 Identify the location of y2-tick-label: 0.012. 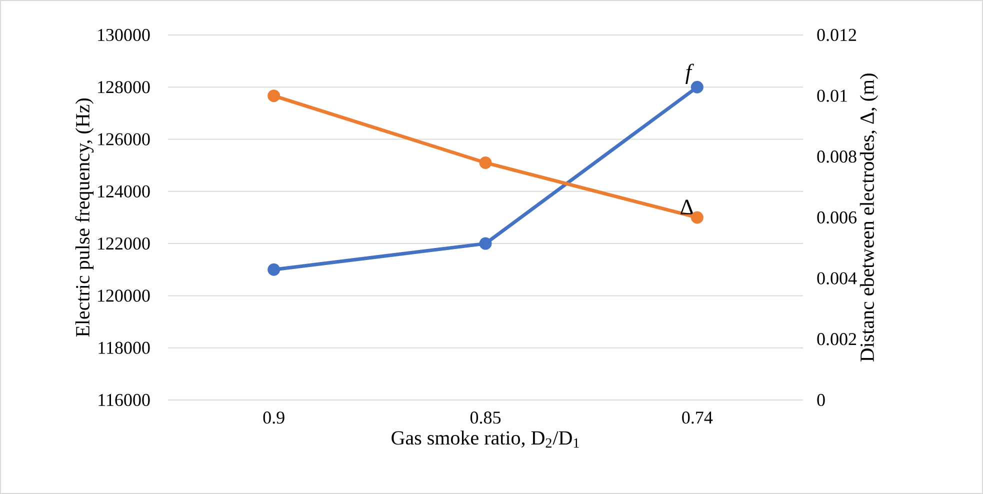
(836, 35).